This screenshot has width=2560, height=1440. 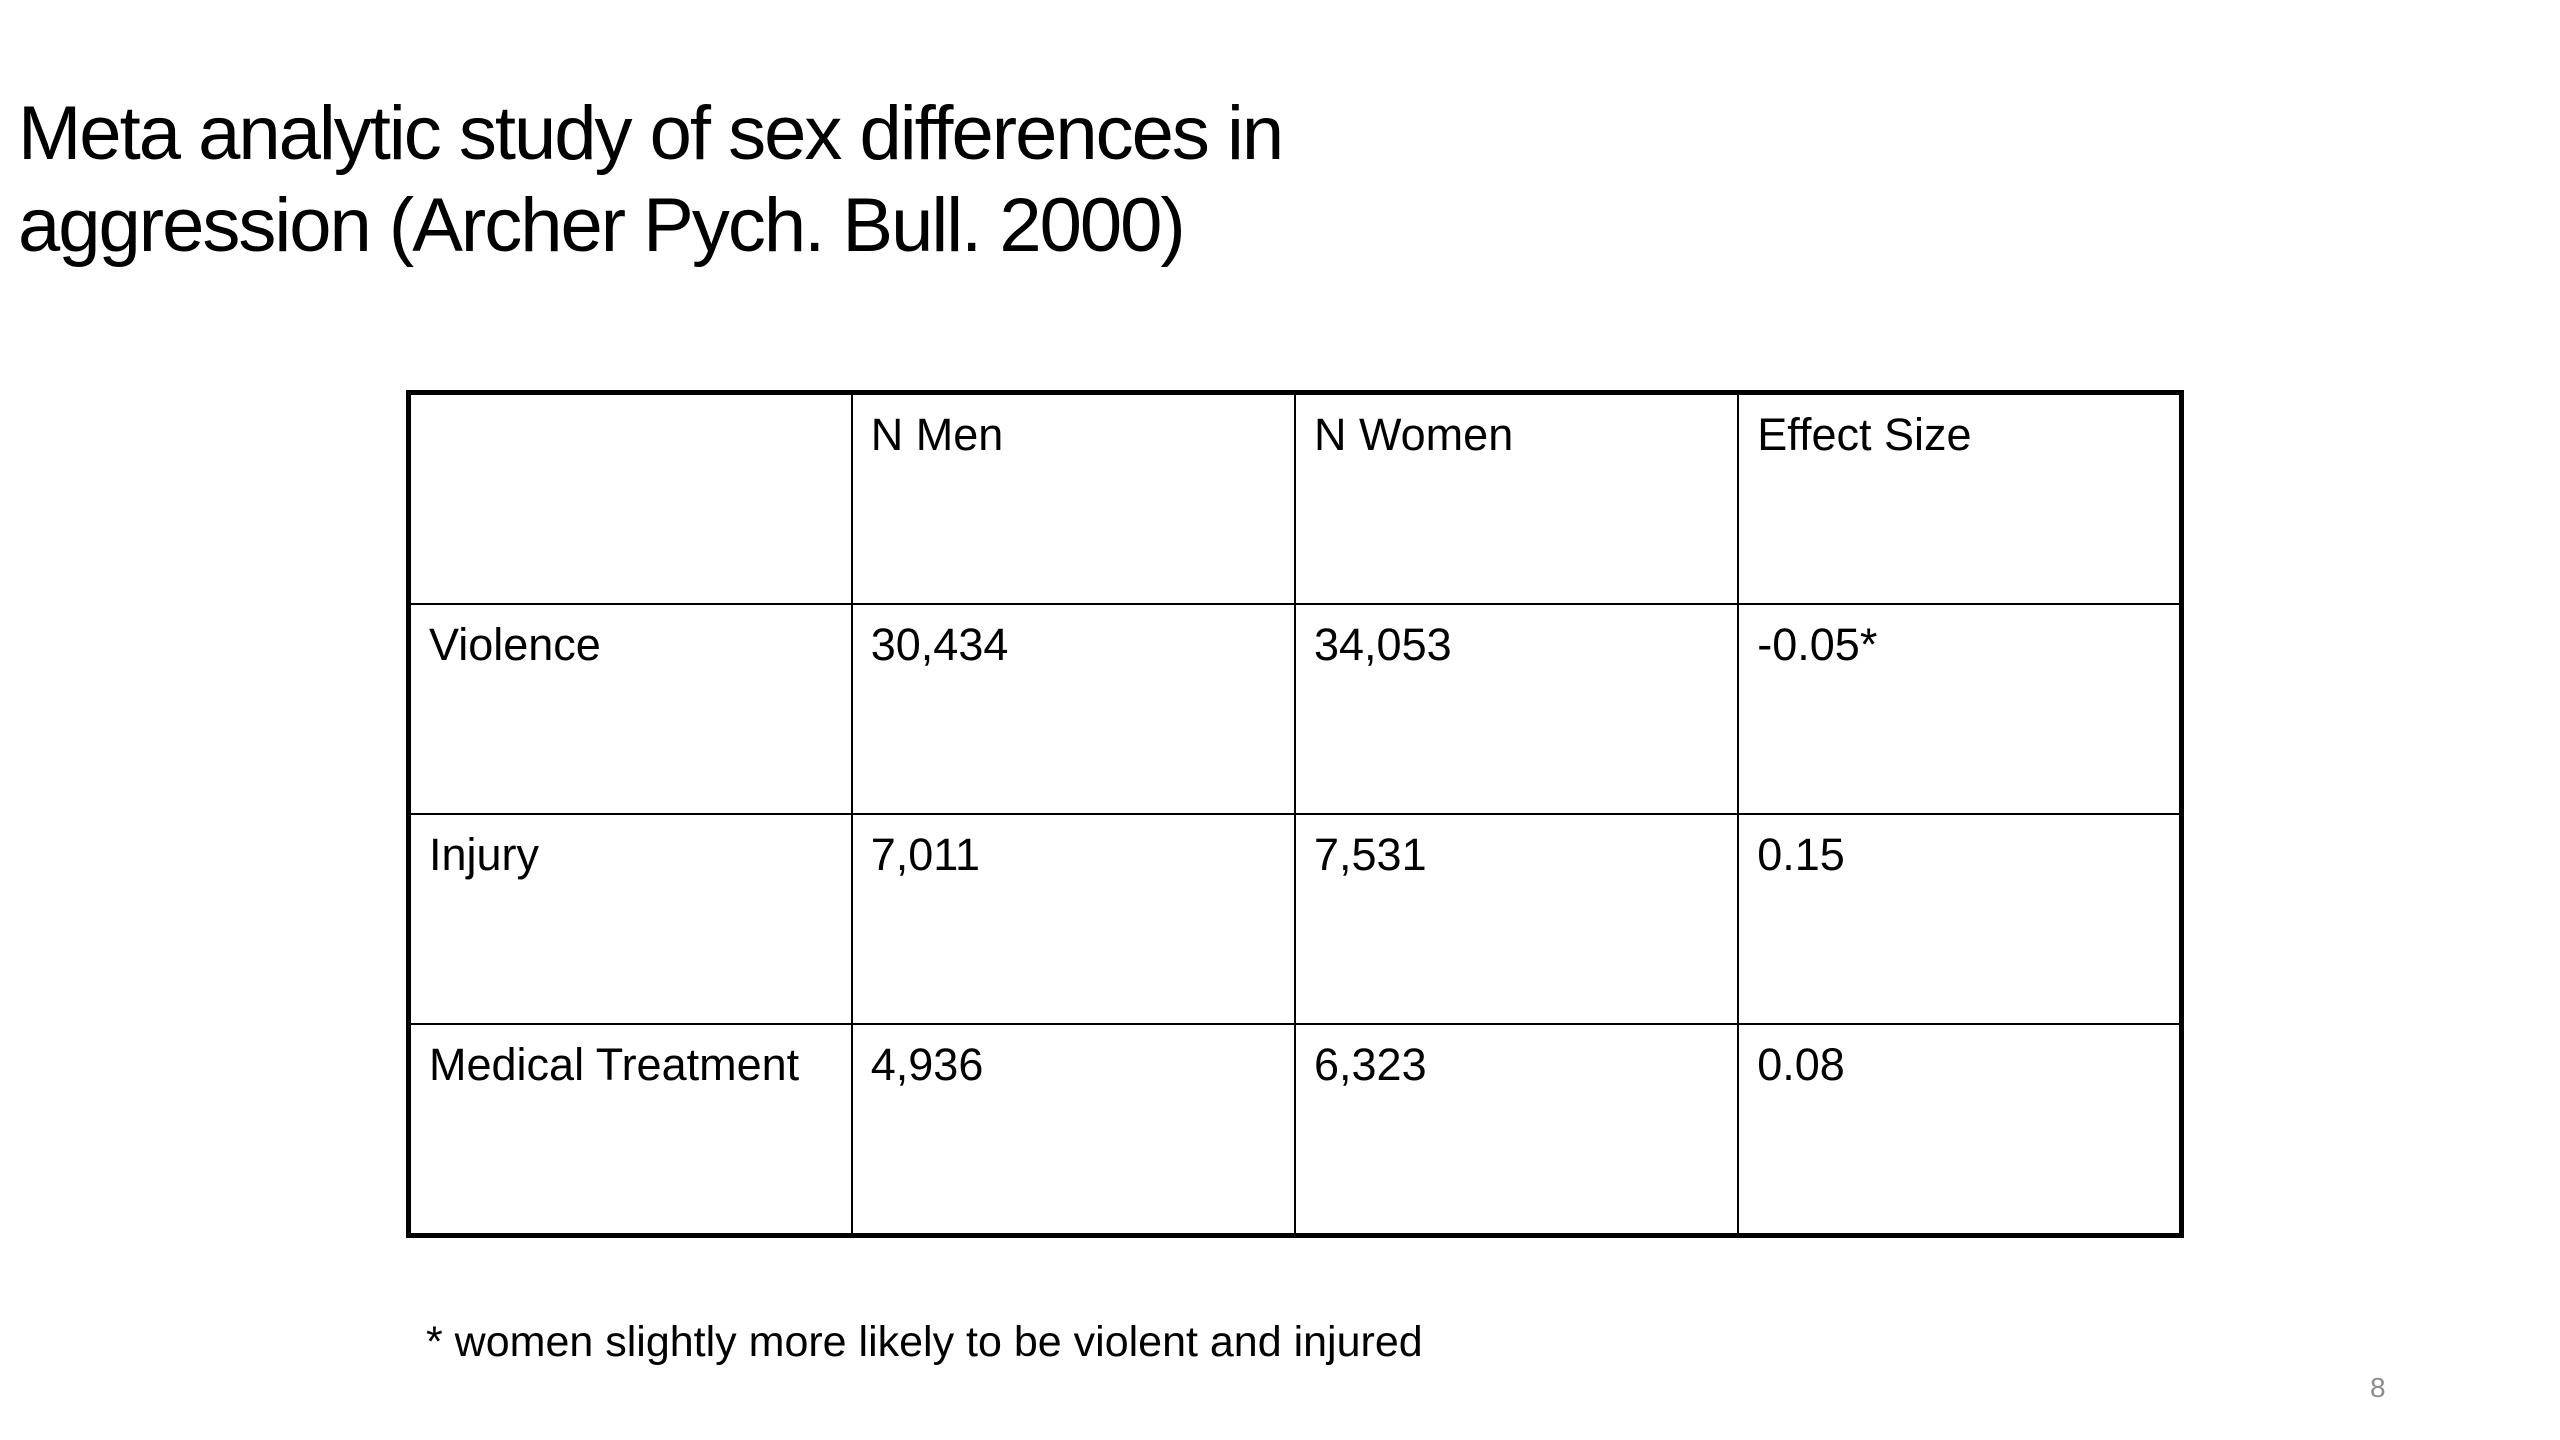 What do you see at coordinates (630, 709) in the screenshot?
I see `table-cell: Violence` at bounding box center [630, 709].